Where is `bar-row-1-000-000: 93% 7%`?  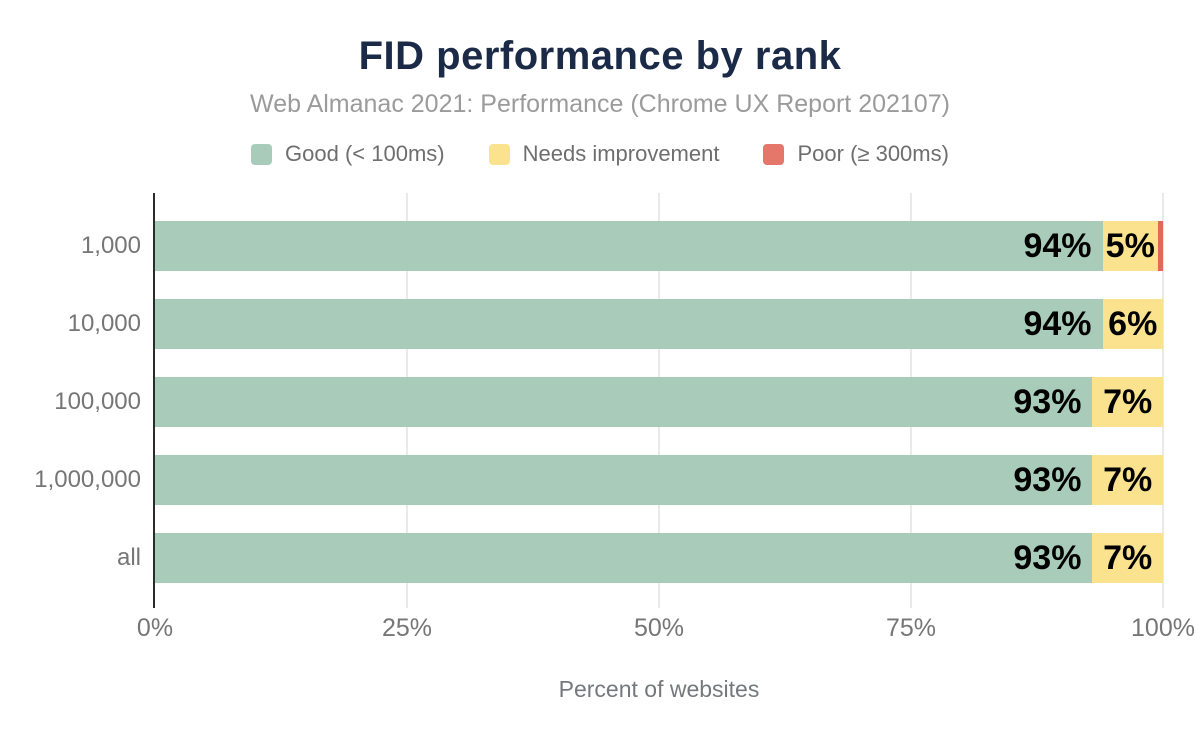 bar-row-1-000-000: 93% 7% is located at coordinates (659, 480).